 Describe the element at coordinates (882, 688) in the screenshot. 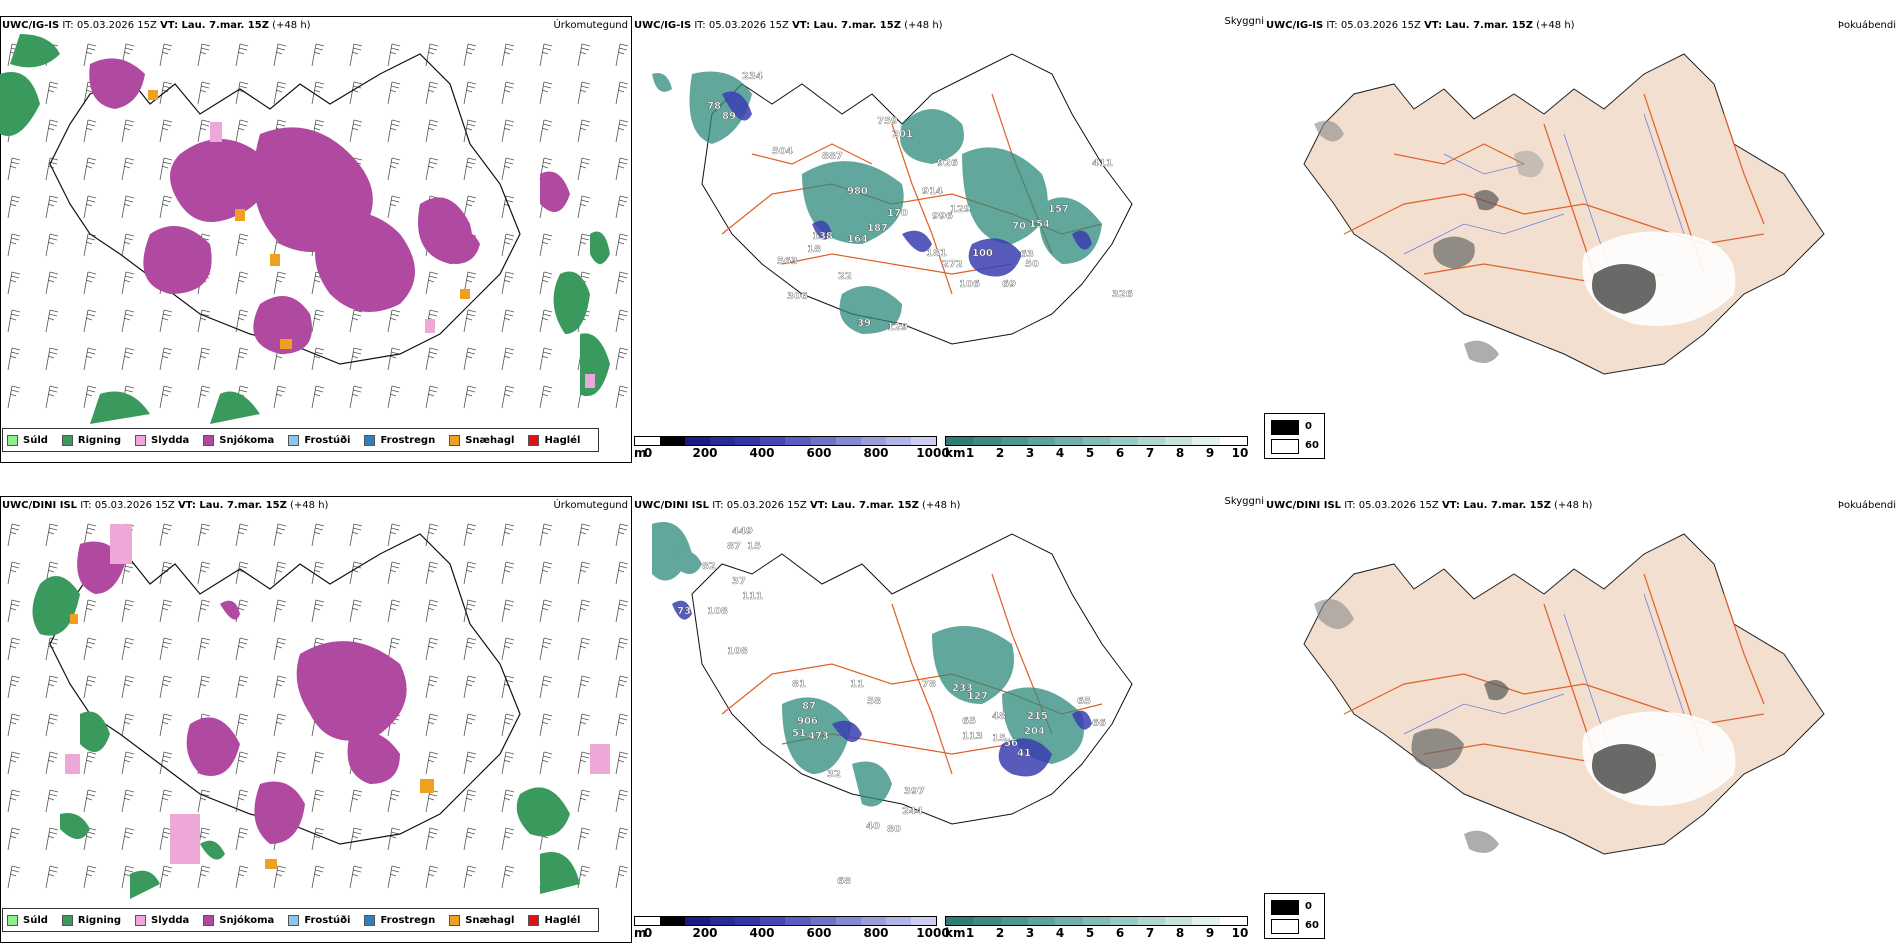

I see `low-cloud-base-areas` at that location.